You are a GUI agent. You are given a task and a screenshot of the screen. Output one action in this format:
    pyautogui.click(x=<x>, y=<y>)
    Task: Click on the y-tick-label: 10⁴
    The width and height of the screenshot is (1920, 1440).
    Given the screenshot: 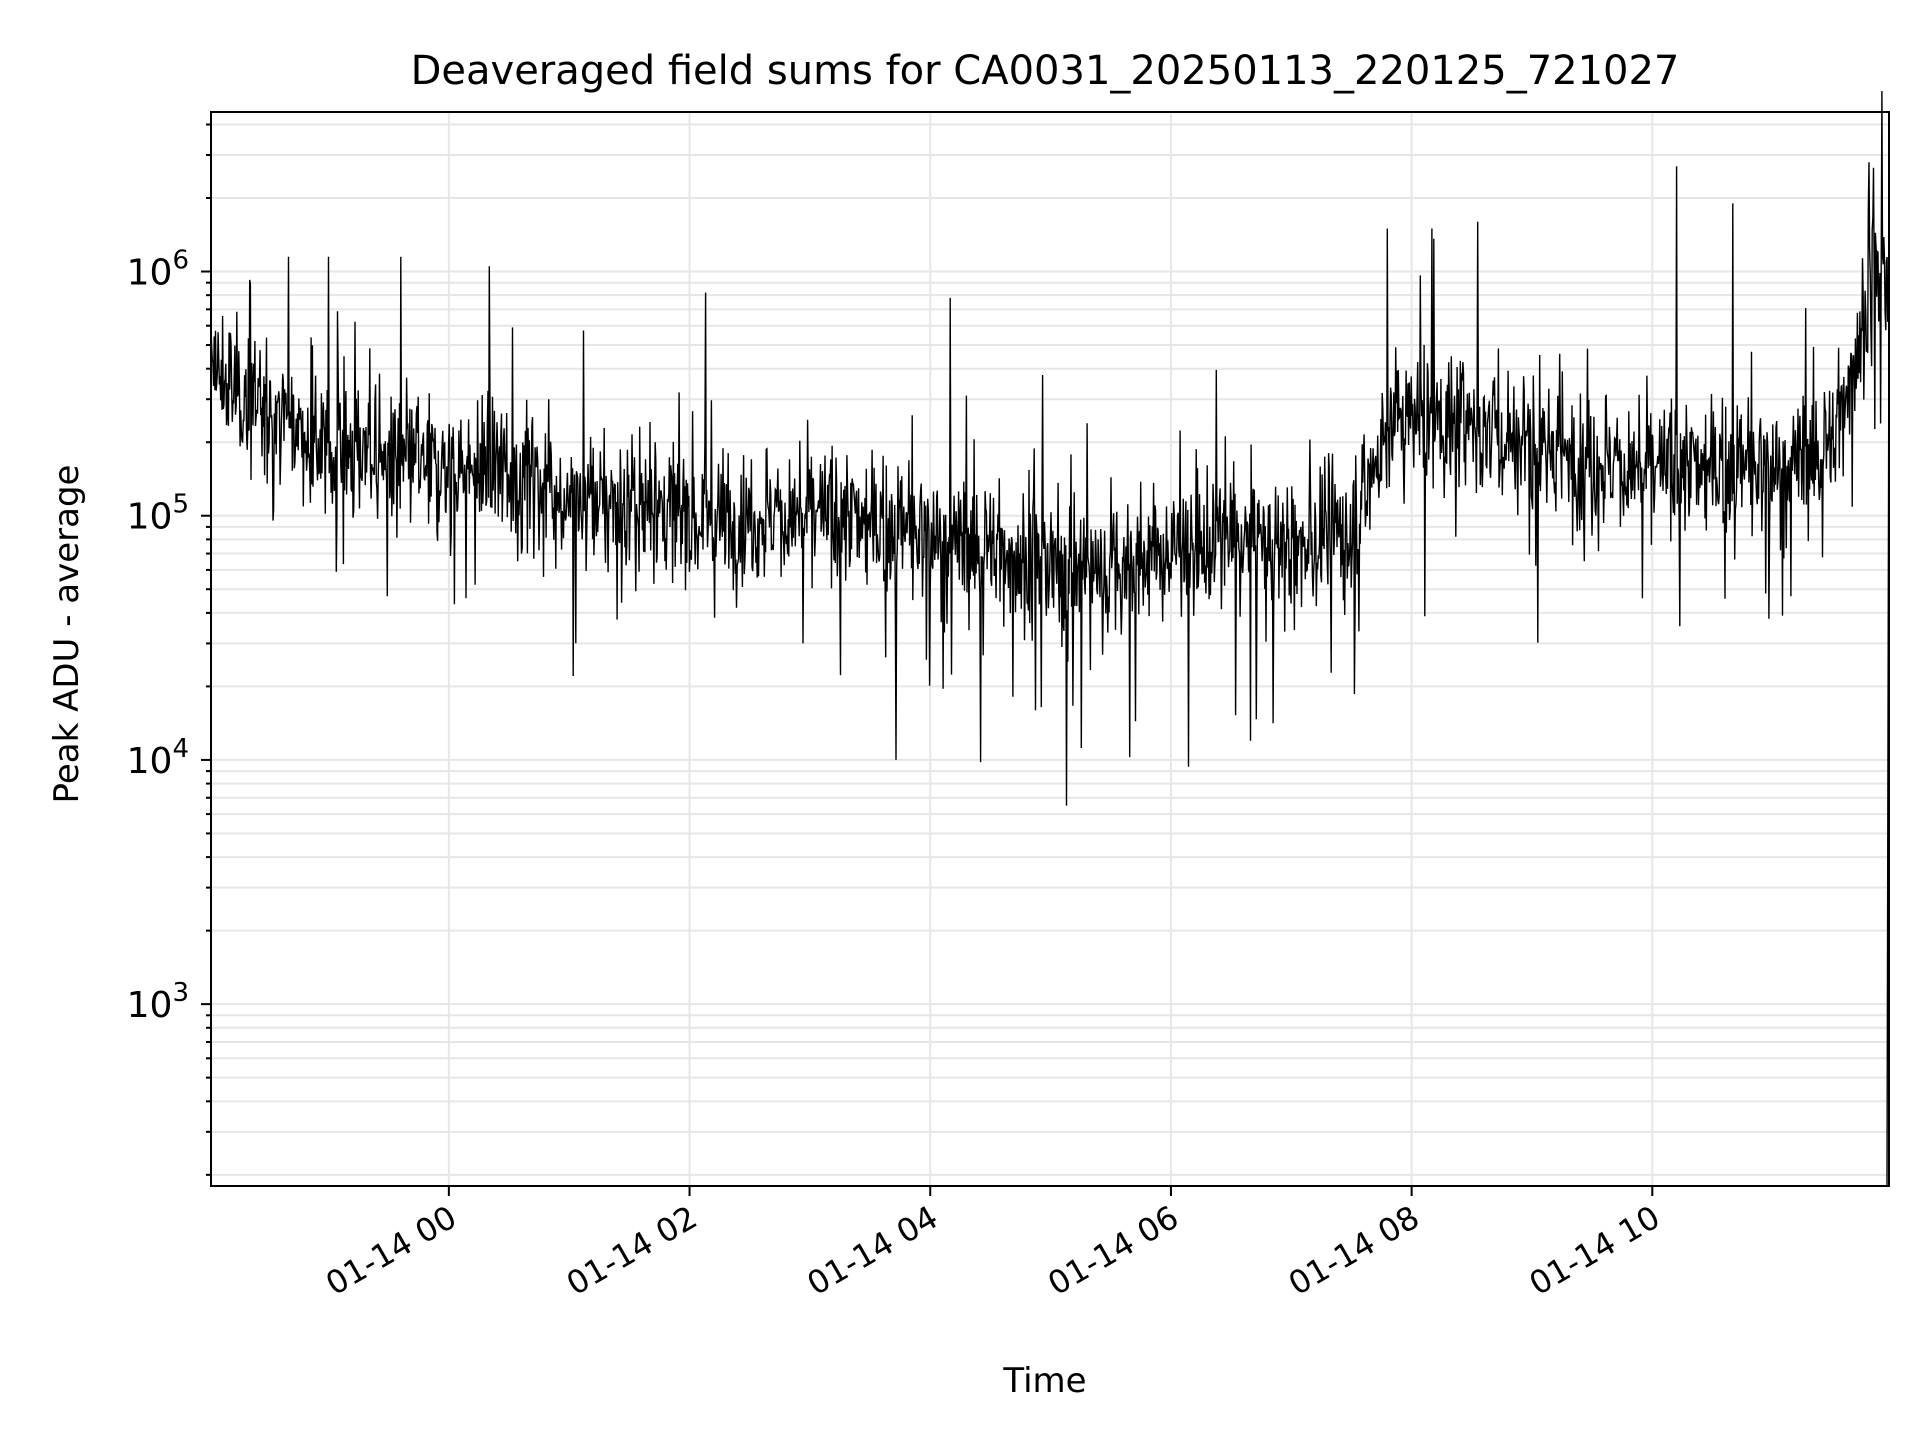 What is the action you would take?
    pyautogui.click(x=158, y=758)
    